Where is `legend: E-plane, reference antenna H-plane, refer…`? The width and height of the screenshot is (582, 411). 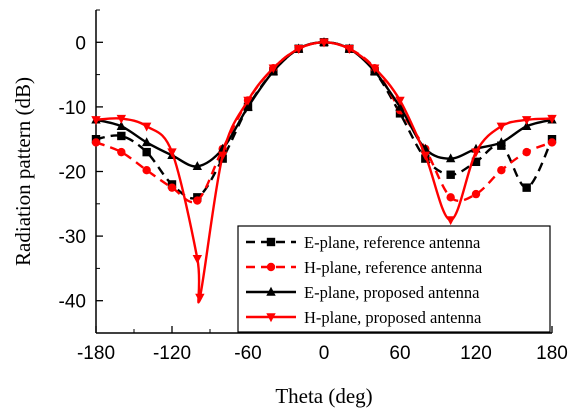
legend: E-plane, reference antenna H-plane, refer… is located at coordinates (394, 279).